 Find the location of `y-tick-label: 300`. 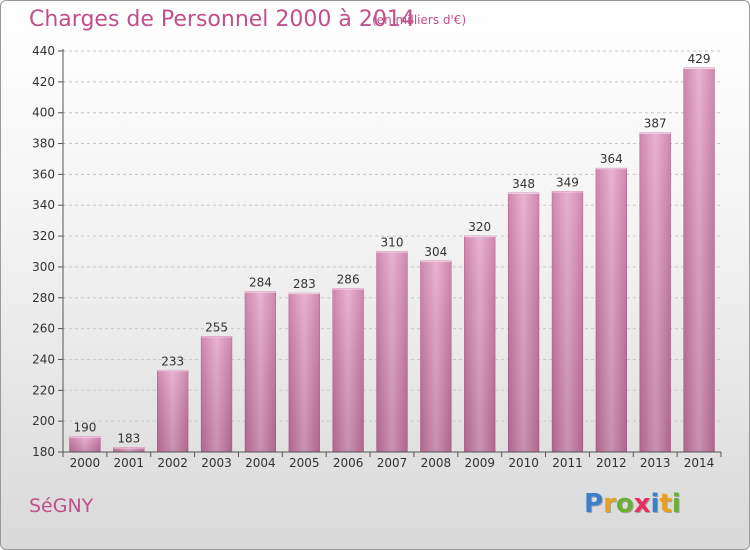

y-tick-label: 300 is located at coordinates (43, 267).